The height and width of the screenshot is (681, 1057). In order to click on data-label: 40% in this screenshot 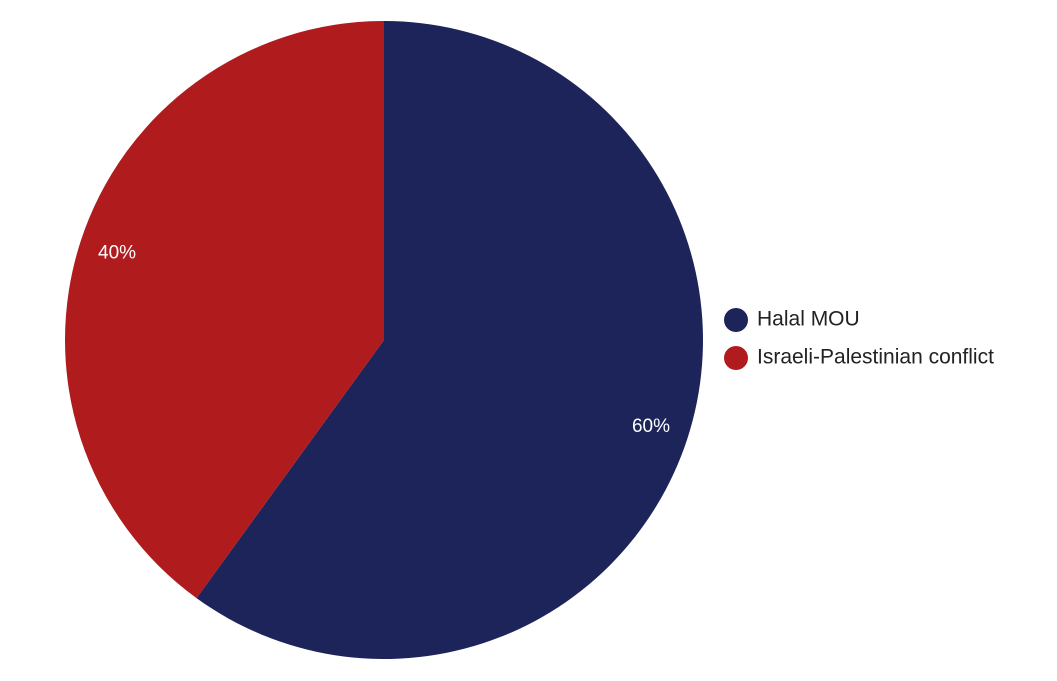, I will do `click(117, 252)`.